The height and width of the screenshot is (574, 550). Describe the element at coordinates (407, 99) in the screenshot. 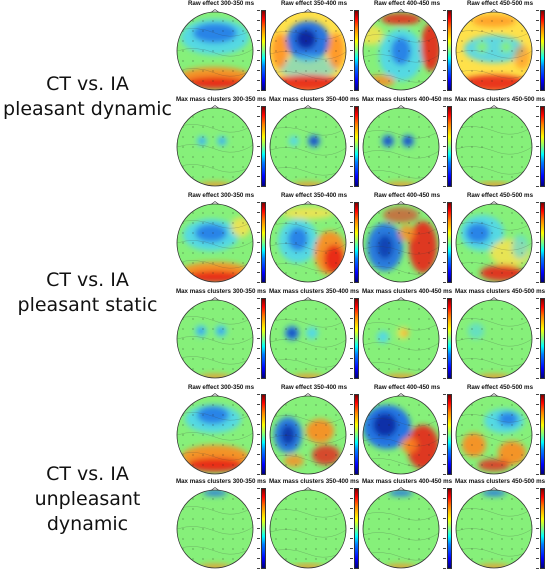

I see `panel-title: Max mass clusters 400-450 ms` at that location.